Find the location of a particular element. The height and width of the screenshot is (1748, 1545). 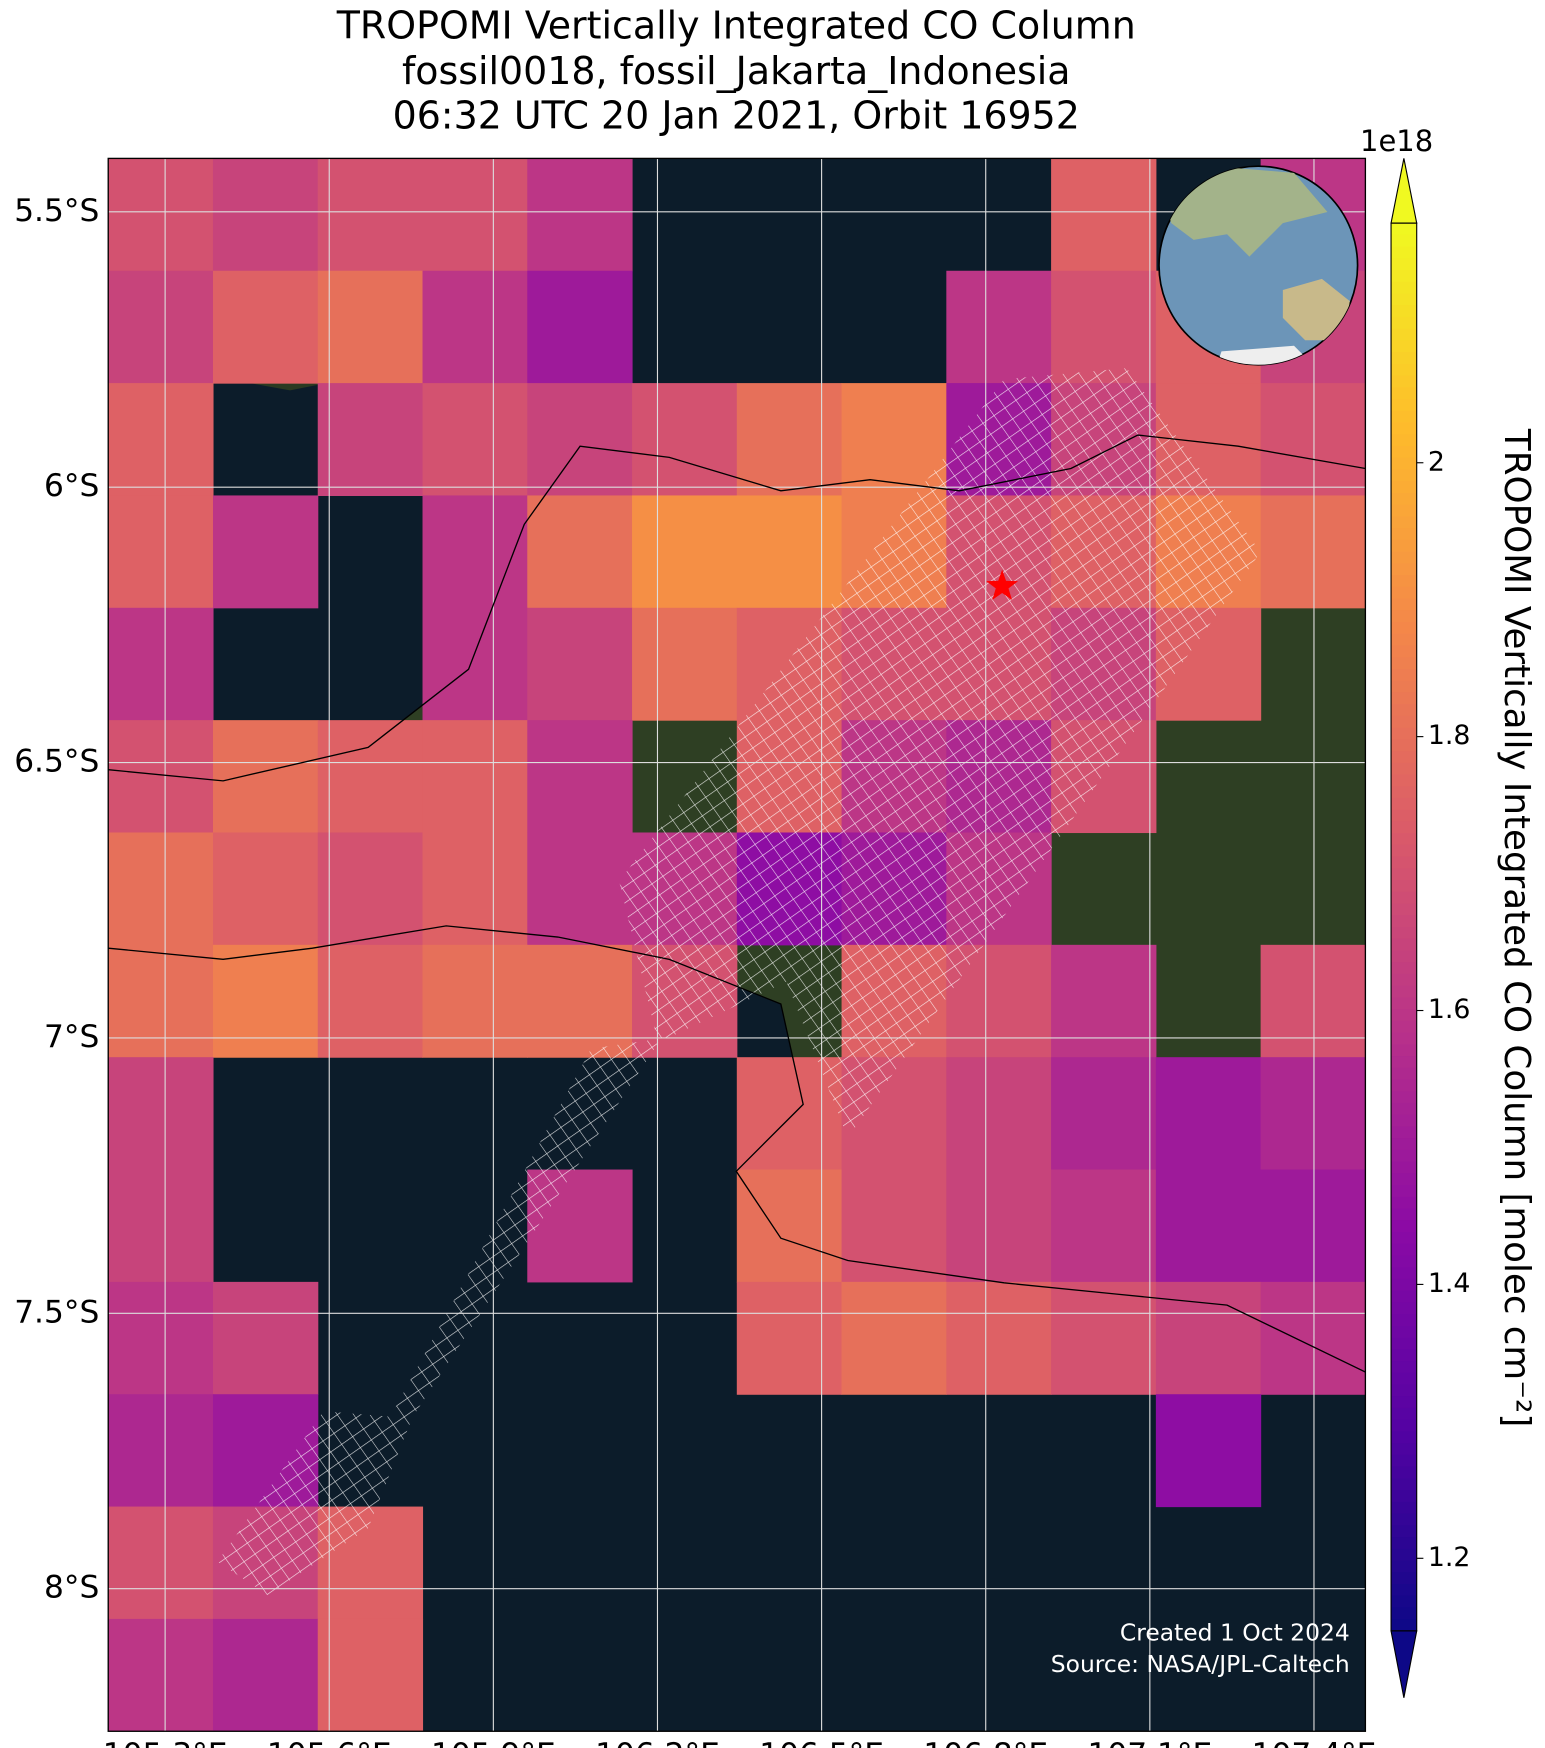

colorbar-tick-label: 1.8 is located at coordinates (1449, 735).